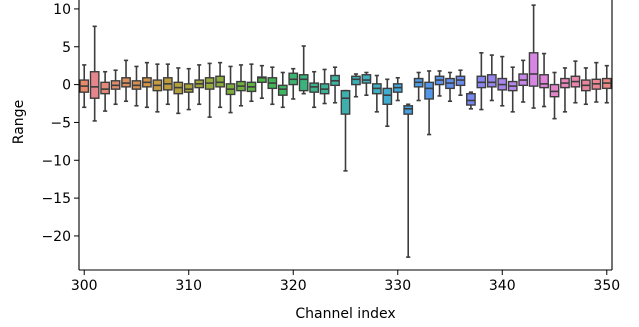 Image resolution: width=639 pixels, height=327 pixels. Describe the element at coordinates (62, 10) in the screenshot. I see `y-tick-label: 10` at that location.